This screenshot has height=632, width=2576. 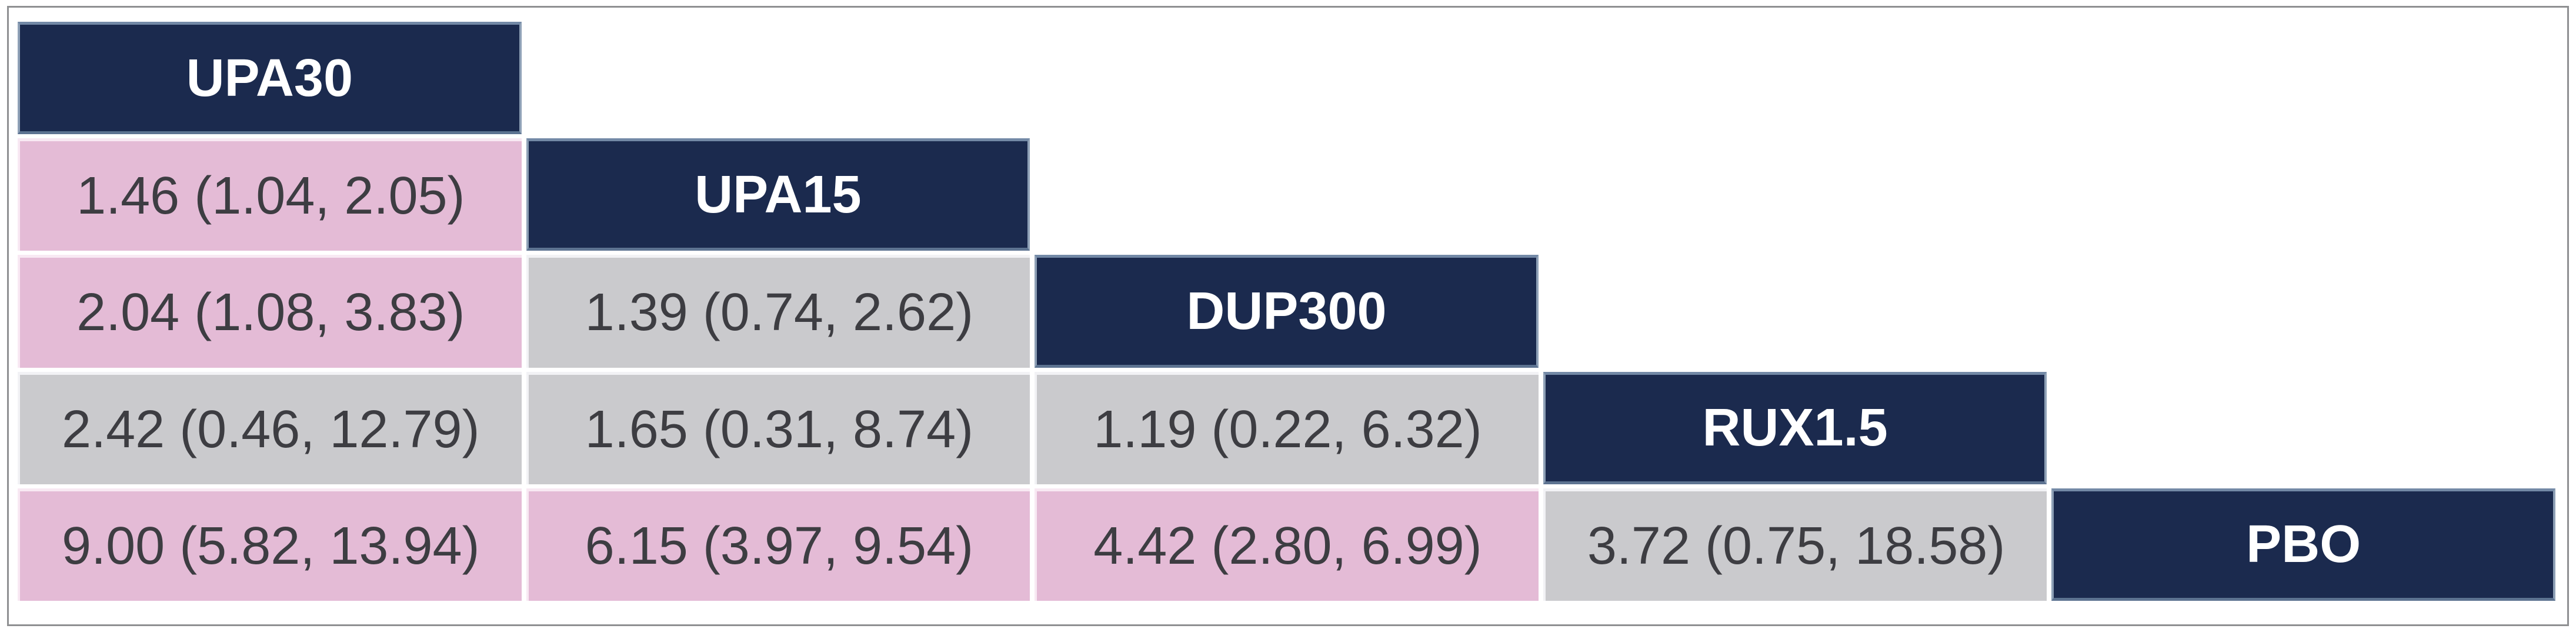 I want to click on comparison-cell-pbo-vs-dup300: 4.42 (2.80, 6.99), so click(x=1287, y=544).